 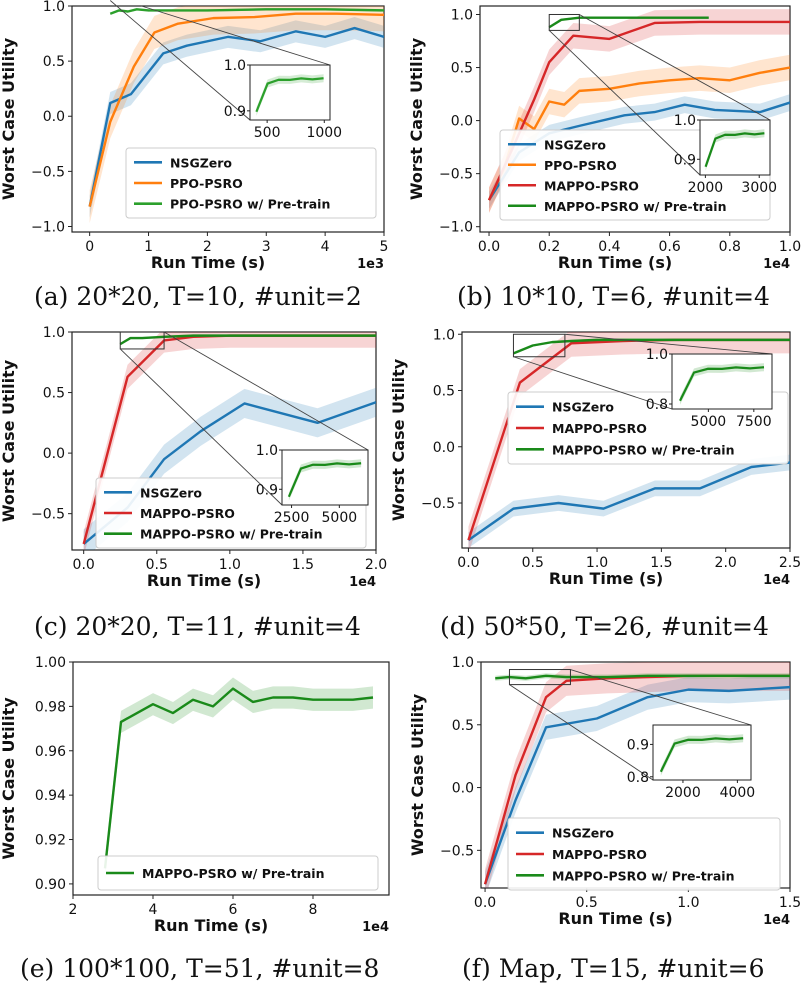 I want to click on y-tick-label: 0.98, so click(x=50, y=707).